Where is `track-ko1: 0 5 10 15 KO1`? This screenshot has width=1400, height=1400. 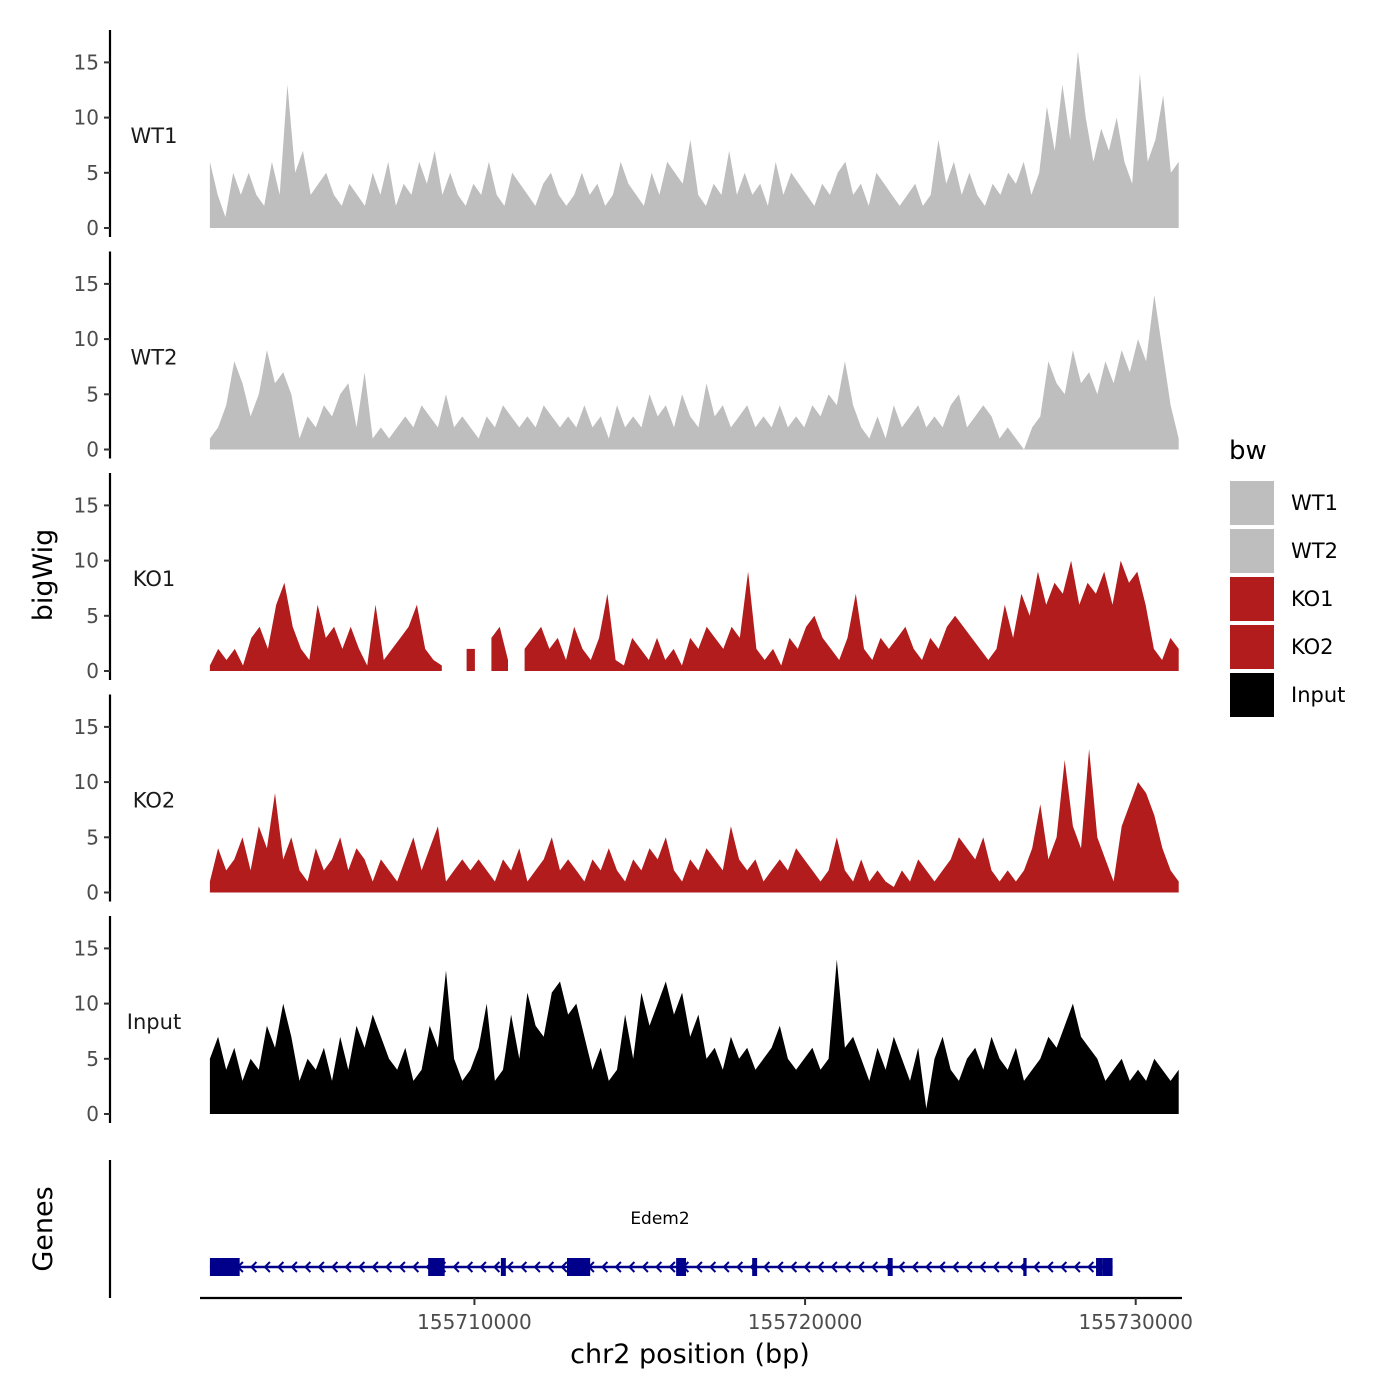 track-ko1: 0 5 10 15 KO1 is located at coordinates (626, 578).